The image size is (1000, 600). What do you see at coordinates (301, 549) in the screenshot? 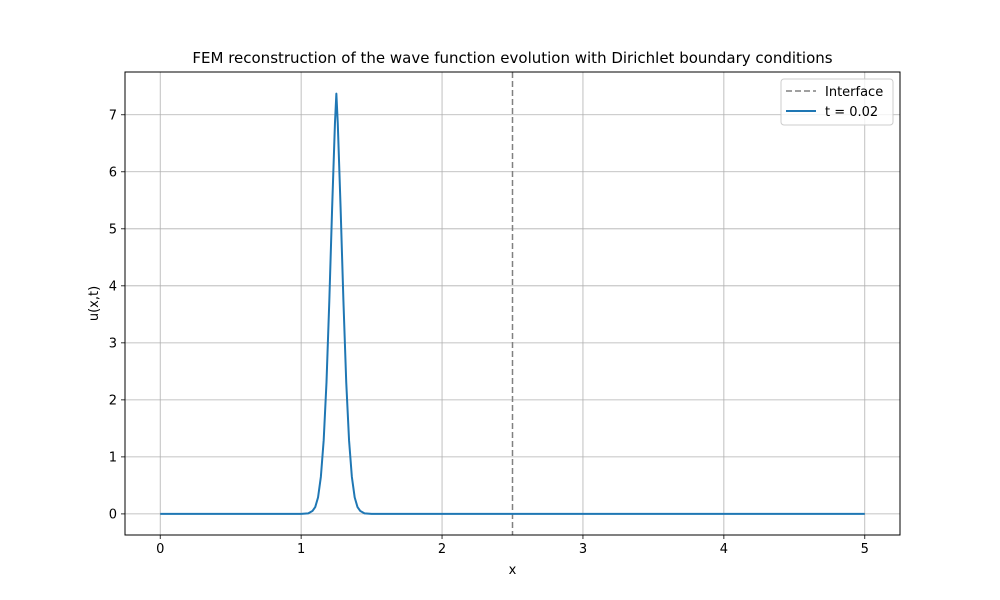
I see `x-tick-label: 1` at bounding box center [301, 549].